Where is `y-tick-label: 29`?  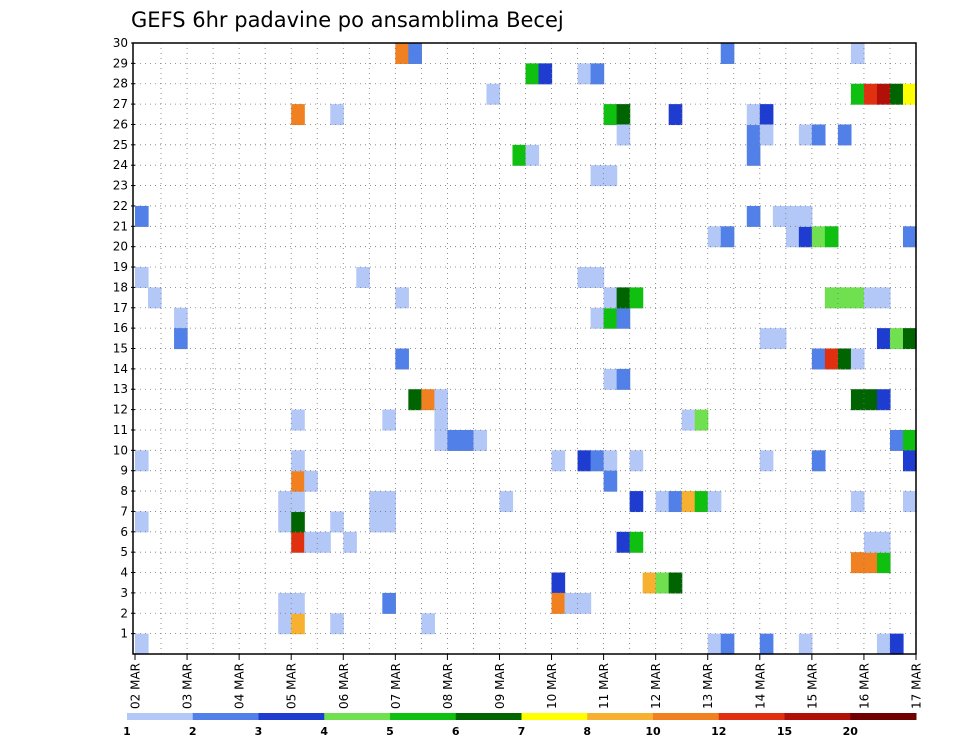
y-tick-label: 29 is located at coordinates (120, 63).